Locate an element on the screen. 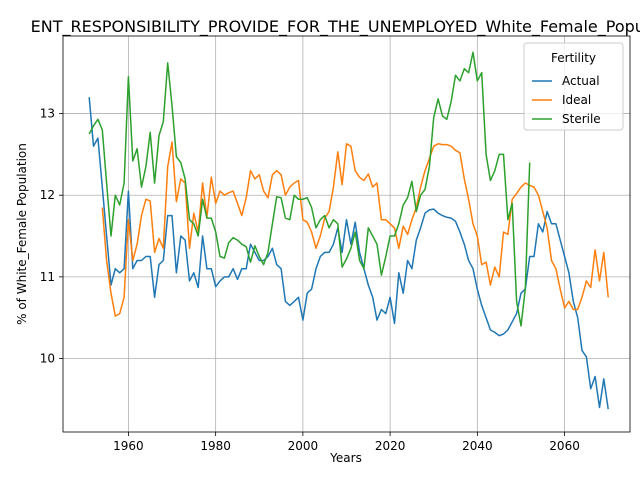 The image size is (640, 480). legend-label-actual: Actual is located at coordinates (581, 81).